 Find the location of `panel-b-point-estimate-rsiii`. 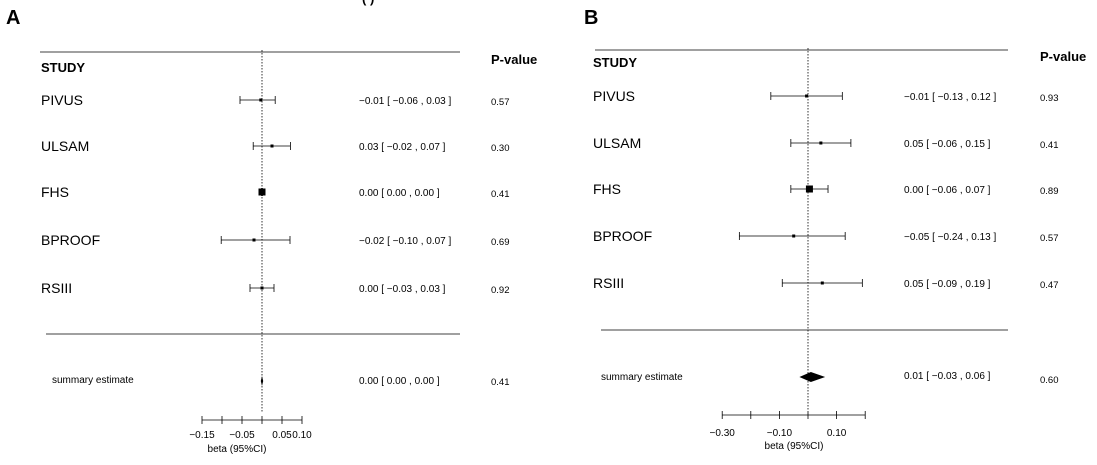

panel-b-point-estimate-rsiii is located at coordinates (822, 283).